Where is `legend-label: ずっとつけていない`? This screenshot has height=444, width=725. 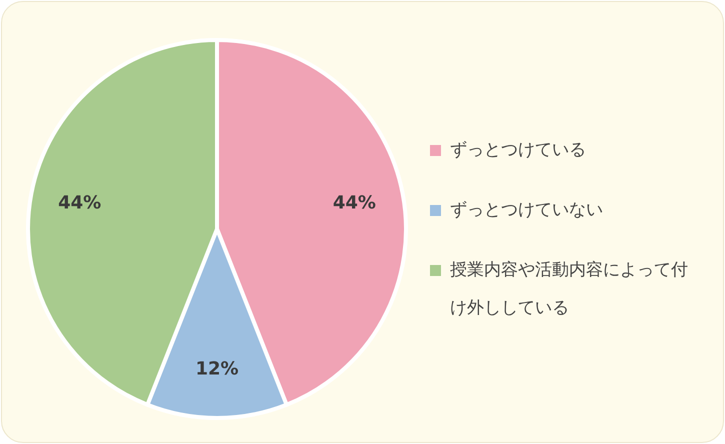
legend-label: ずっとつけていない is located at coordinates (526, 210).